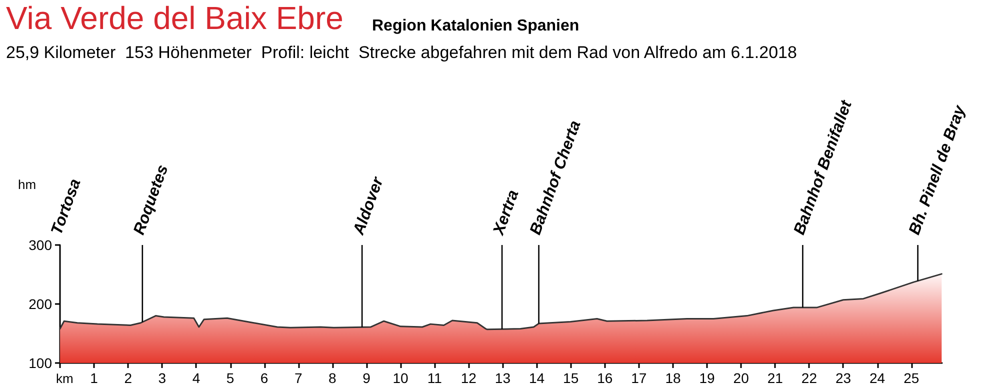 This screenshot has height=391, width=1000. I want to click on x-tick-label: 12, so click(468, 378).